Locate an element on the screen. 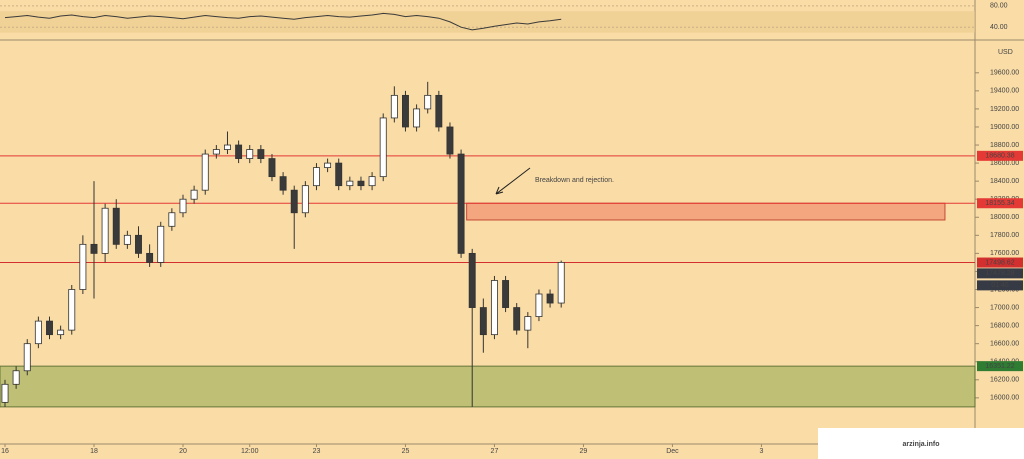  y-tick-label: 40.00 is located at coordinates (999, 27).